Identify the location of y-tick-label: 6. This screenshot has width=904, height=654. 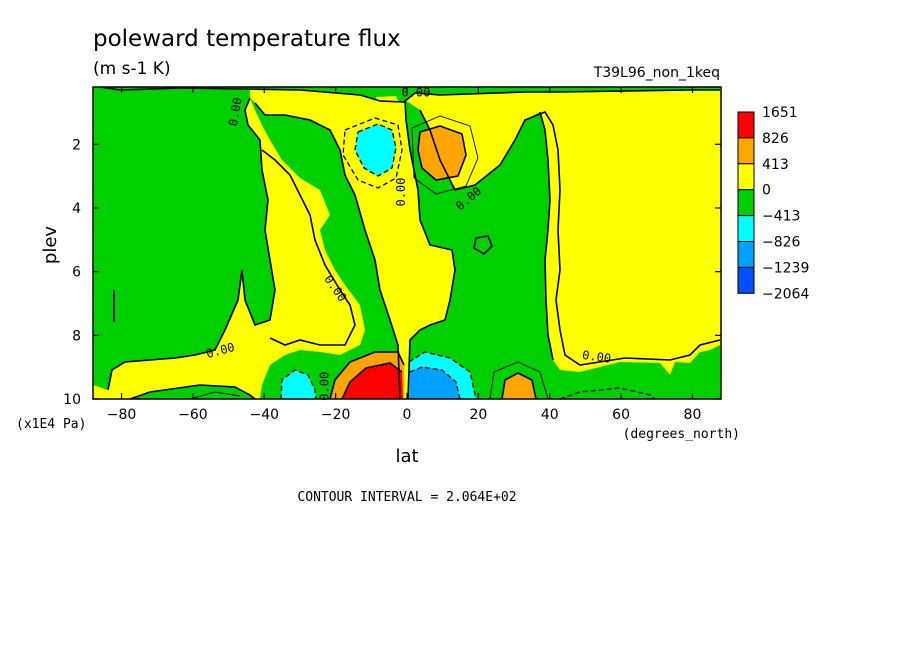
(76, 273).